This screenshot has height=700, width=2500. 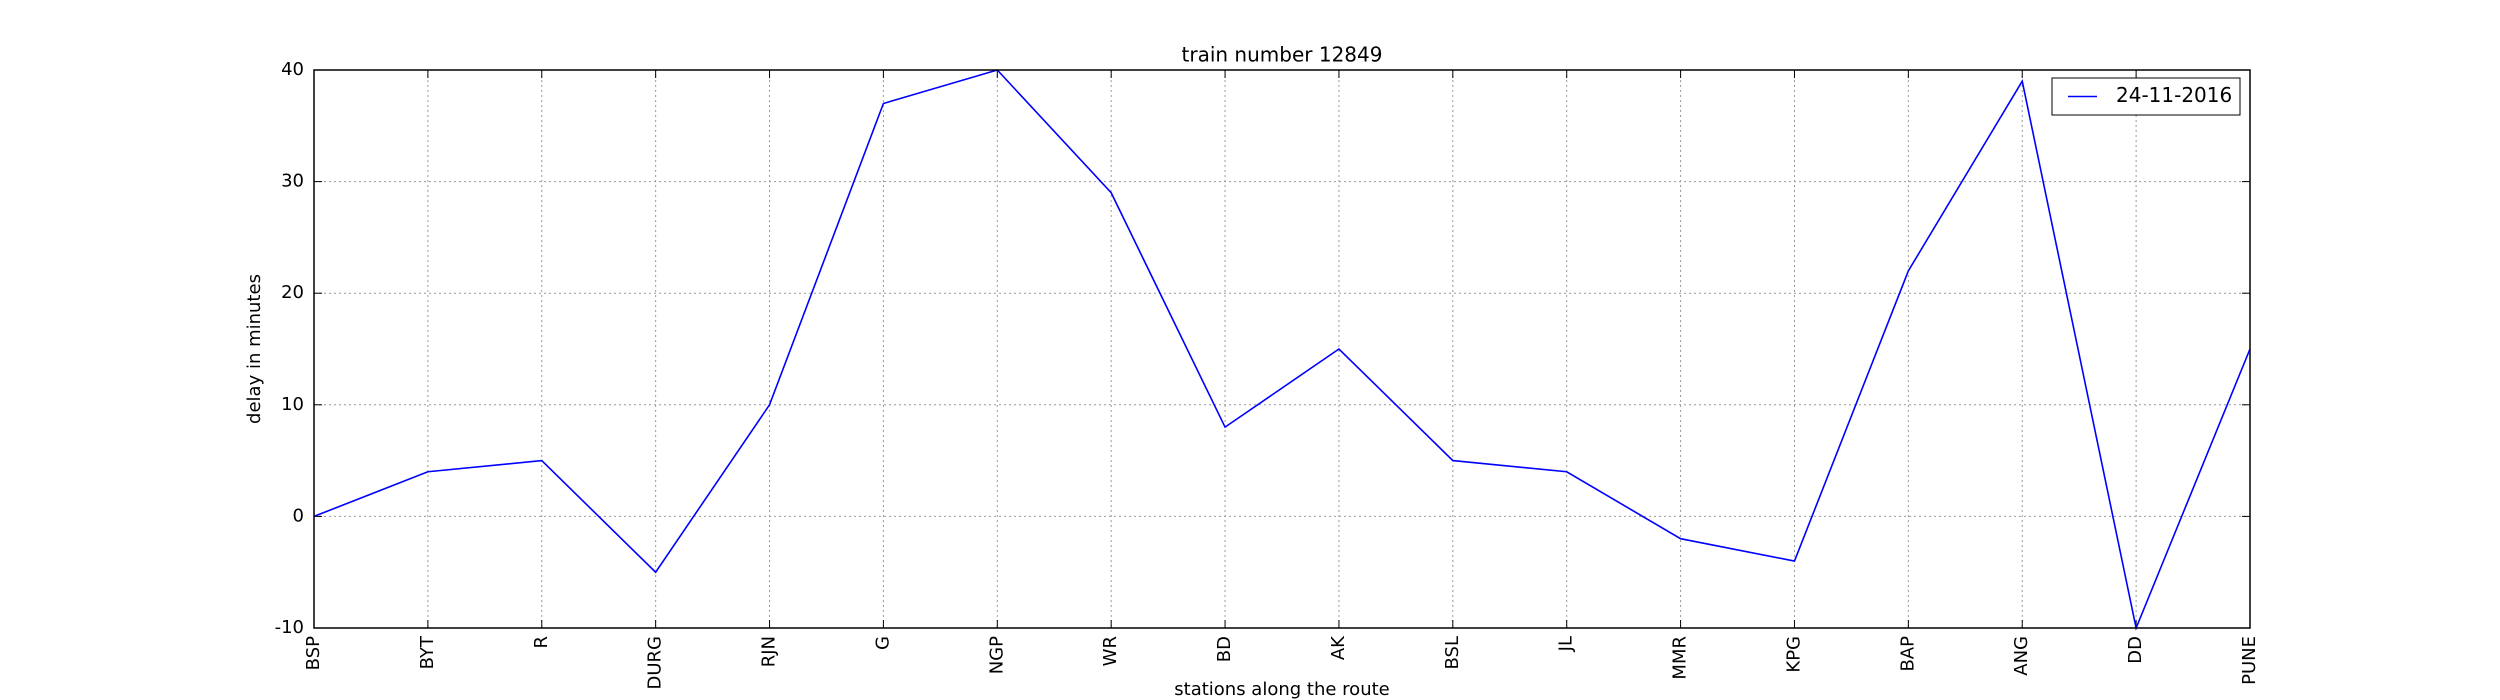 What do you see at coordinates (2135, 650) in the screenshot?
I see `x-tick-label: DD` at bounding box center [2135, 650].